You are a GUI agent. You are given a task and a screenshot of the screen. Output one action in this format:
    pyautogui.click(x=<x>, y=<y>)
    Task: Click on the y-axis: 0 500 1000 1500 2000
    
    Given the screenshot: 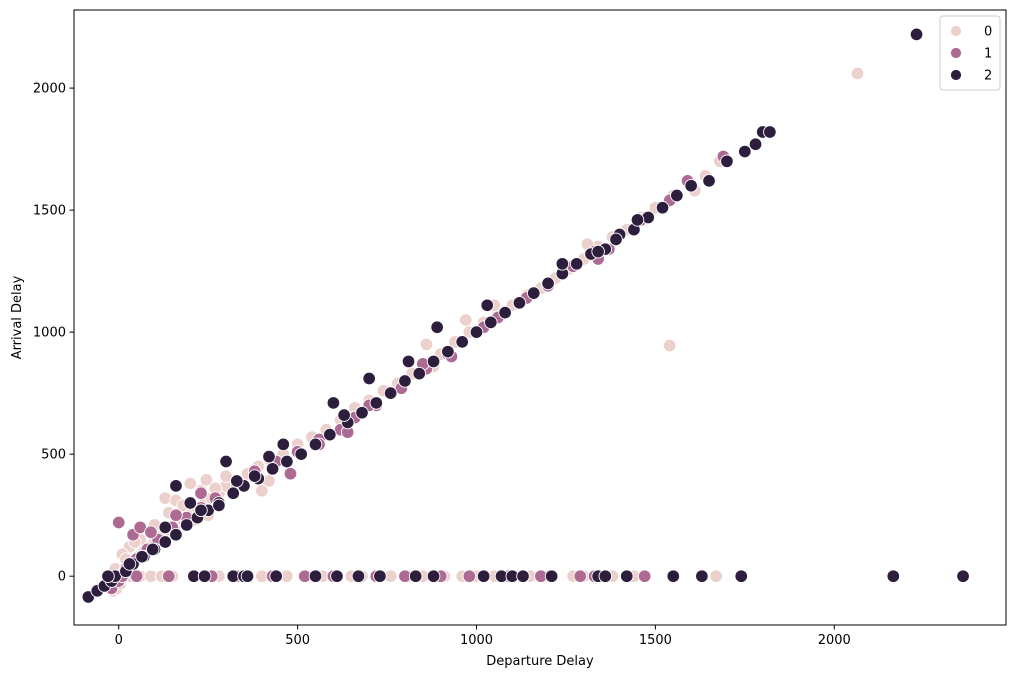 What is the action you would take?
    pyautogui.click(x=53, y=333)
    